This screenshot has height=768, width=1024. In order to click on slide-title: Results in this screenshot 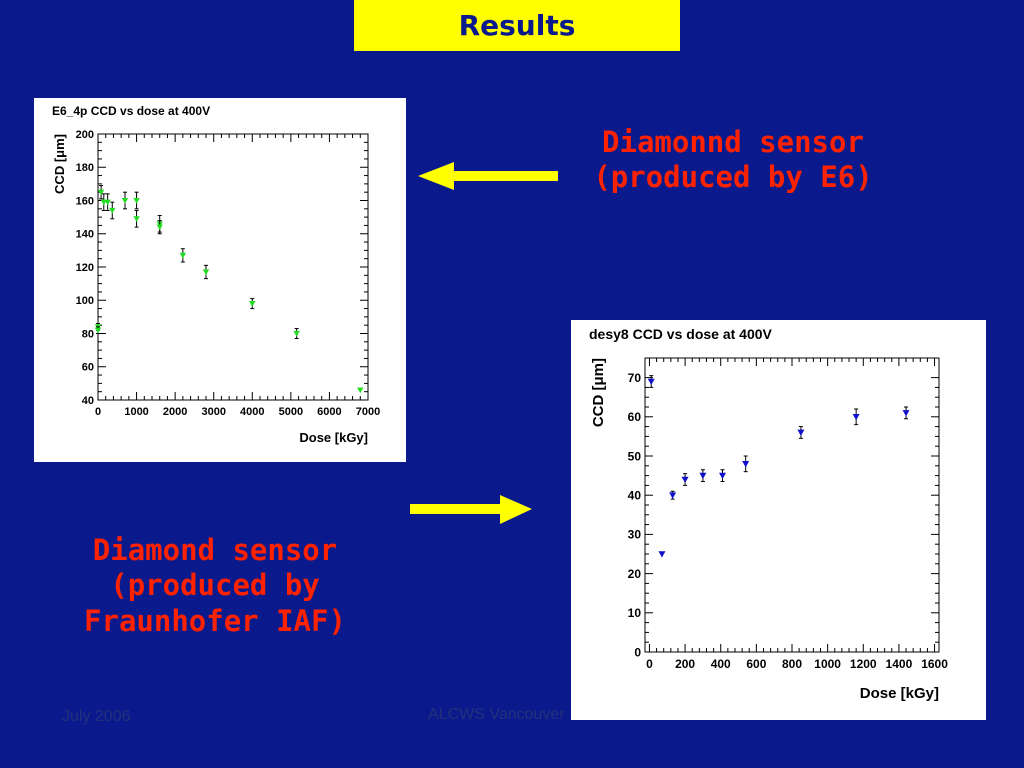, I will do `click(517, 25)`.